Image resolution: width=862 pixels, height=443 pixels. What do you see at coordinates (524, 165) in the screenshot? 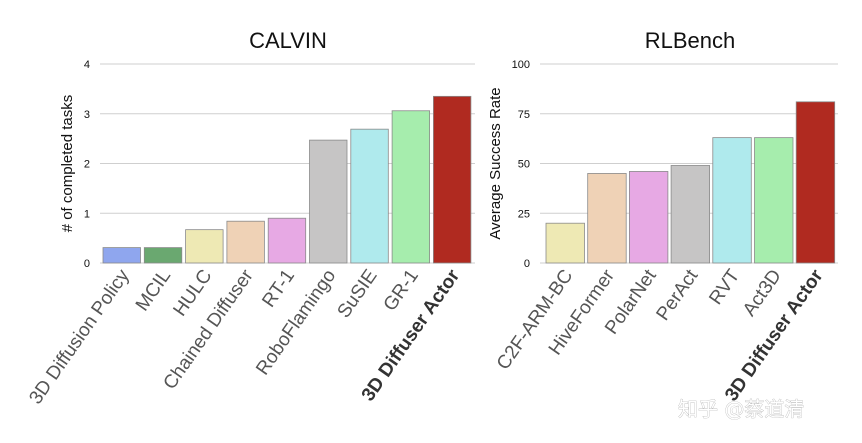
I see `rlbench-y-tick-label: 50` at bounding box center [524, 165].